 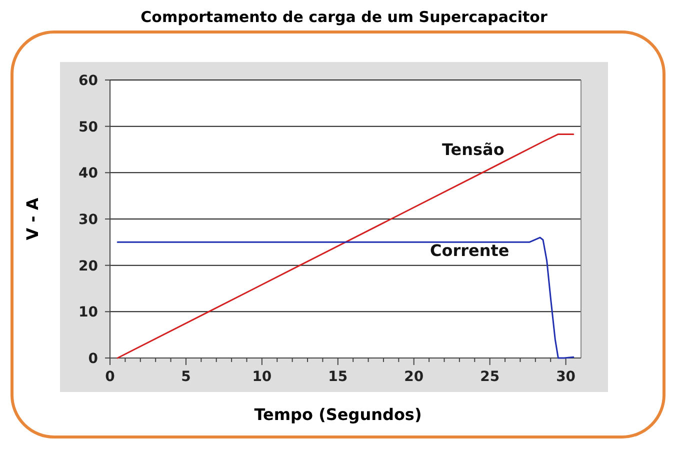 I want to click on x-tick-label: 20, so click(x=414, y=377).